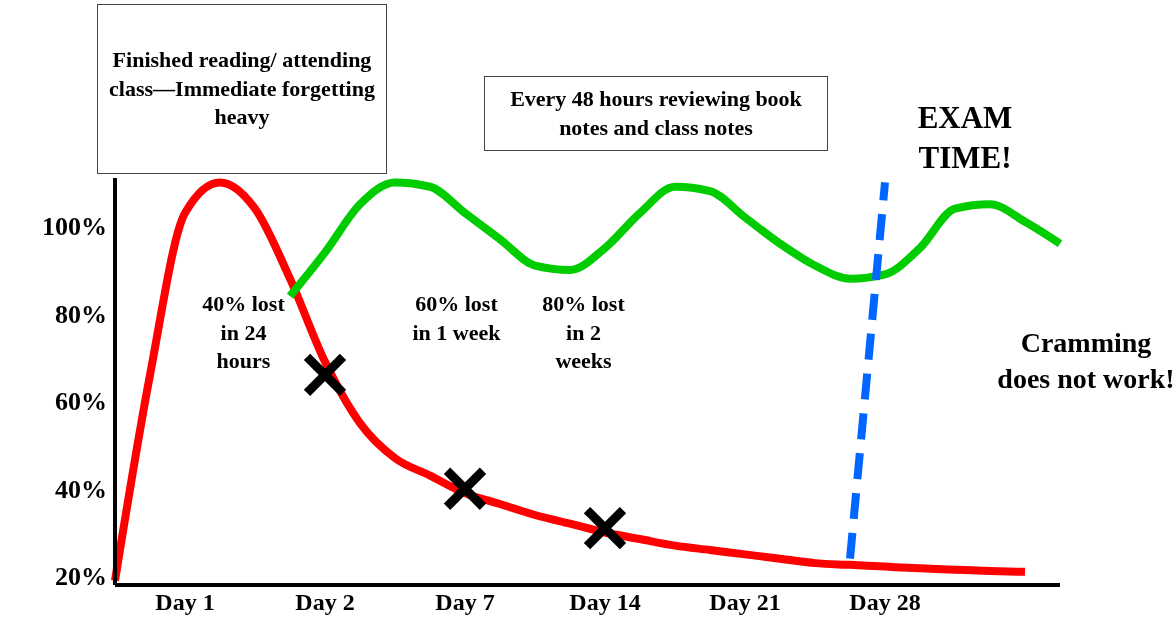  What do you see at coordinates (74, 227) in the screenshot?
I see `y-tick-label: 100%` at bounding box center [74, 227].